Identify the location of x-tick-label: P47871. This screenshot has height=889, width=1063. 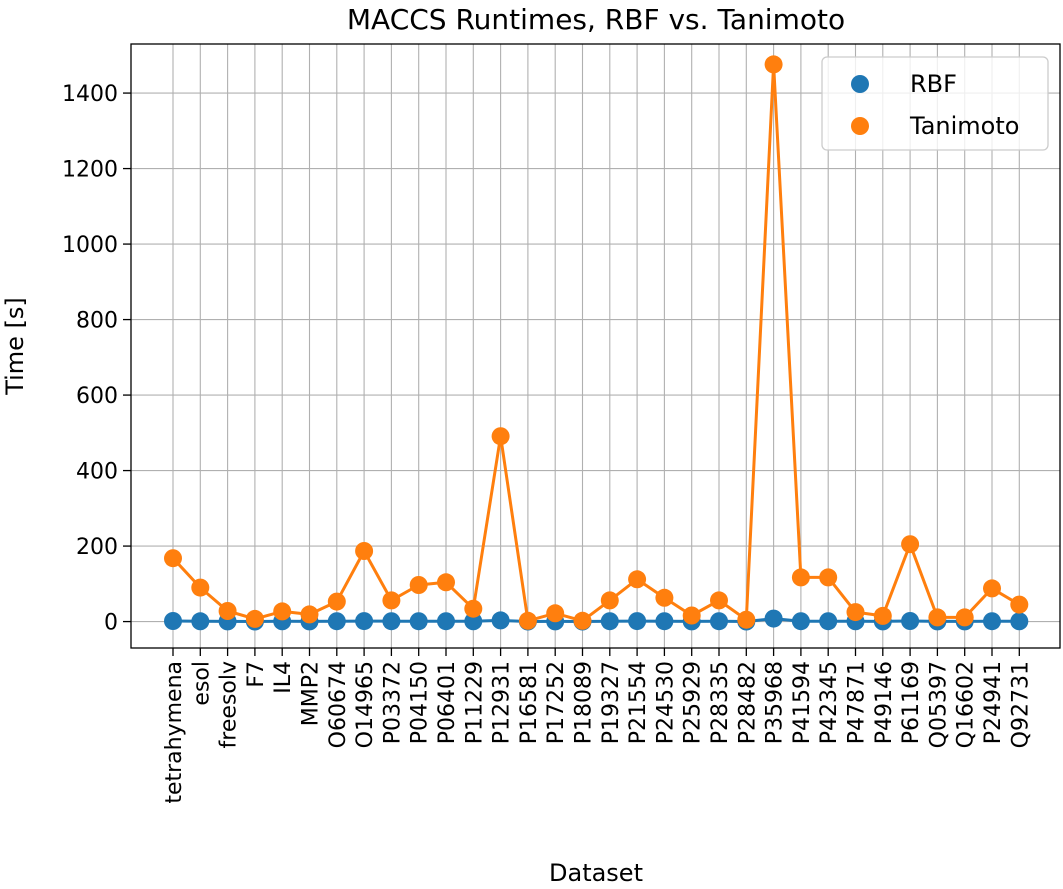
(857, 702).